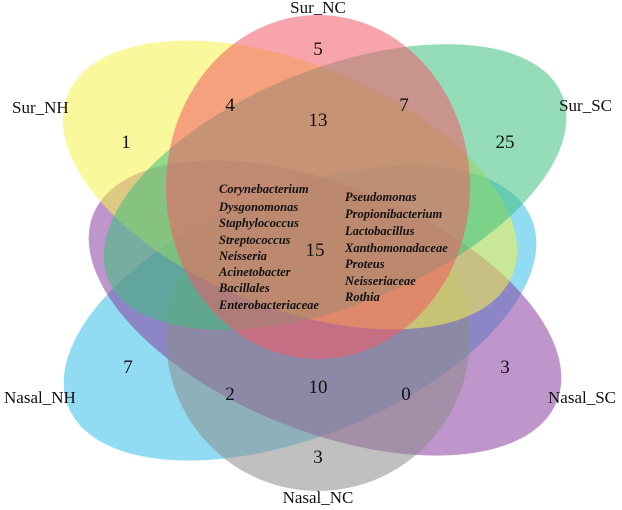 The width and height of the screenshot is (622, 510). What do you see at coordinates (585, 105) in the screenshot?
I see `set-label-sur-sc: Sur_SC` at bounding box center [585, 105].